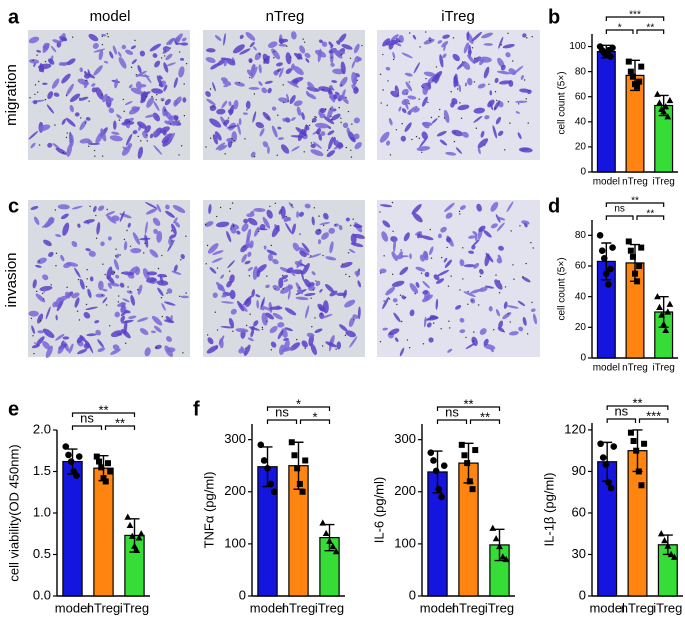 This screenshot has width=685, height=621. I want to click on y-tick-label: 40, so click(581, 296).